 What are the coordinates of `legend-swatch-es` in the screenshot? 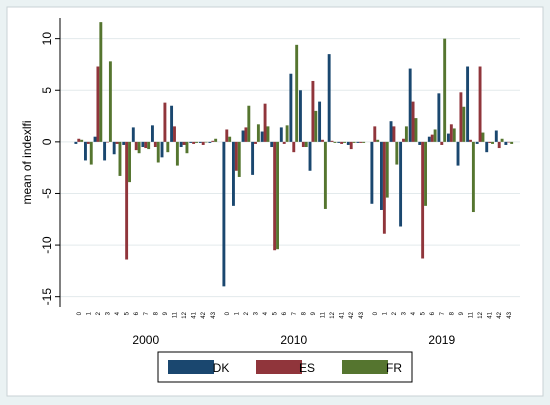 It's located at (279, 367).